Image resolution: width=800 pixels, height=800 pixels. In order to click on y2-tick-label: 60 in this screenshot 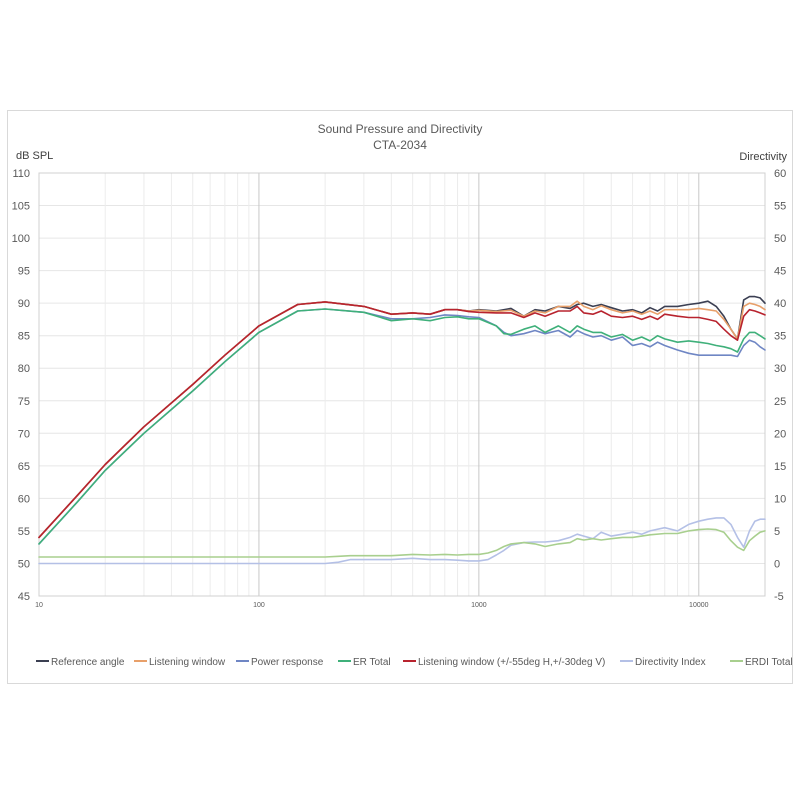, I will do `click(780, 174)`.